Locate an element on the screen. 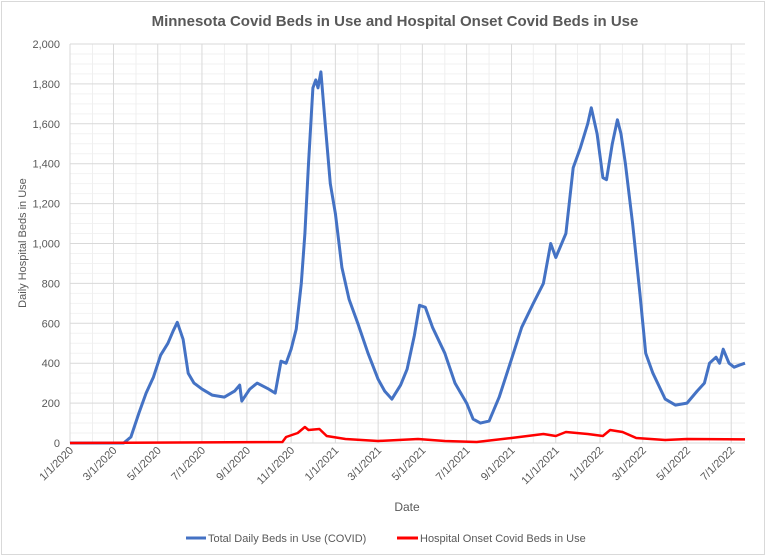 This screenshot has height=558, width=768. x-tick-label: 1/1/2022 is located at coordinates (586, 464).